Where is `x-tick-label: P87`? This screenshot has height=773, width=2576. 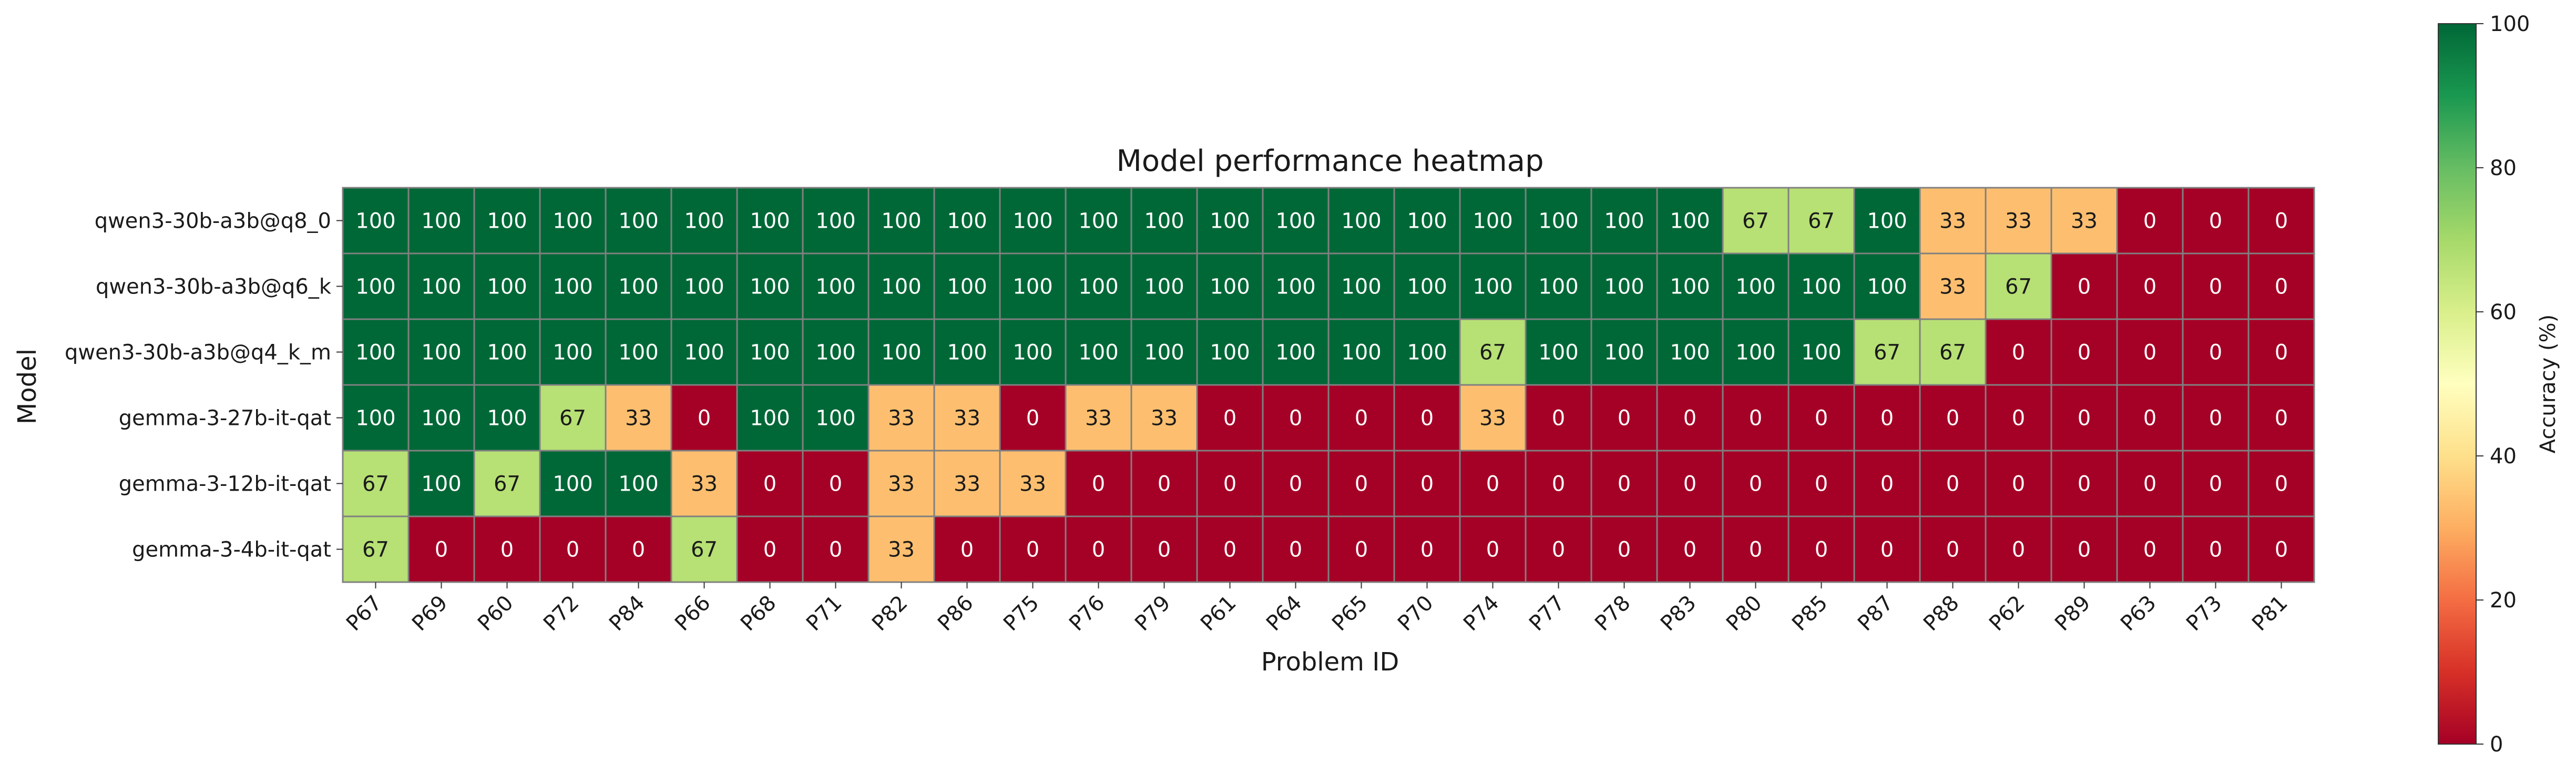 x-tick-label: P87 is located at coordinates (1875, 613).